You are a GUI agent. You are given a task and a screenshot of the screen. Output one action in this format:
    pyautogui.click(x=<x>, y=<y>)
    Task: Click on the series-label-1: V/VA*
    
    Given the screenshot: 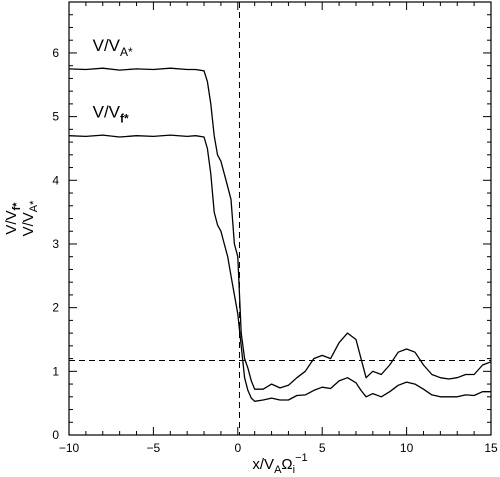 What is the action you would take?
    pyautogui.click(x=113, y=47)
    